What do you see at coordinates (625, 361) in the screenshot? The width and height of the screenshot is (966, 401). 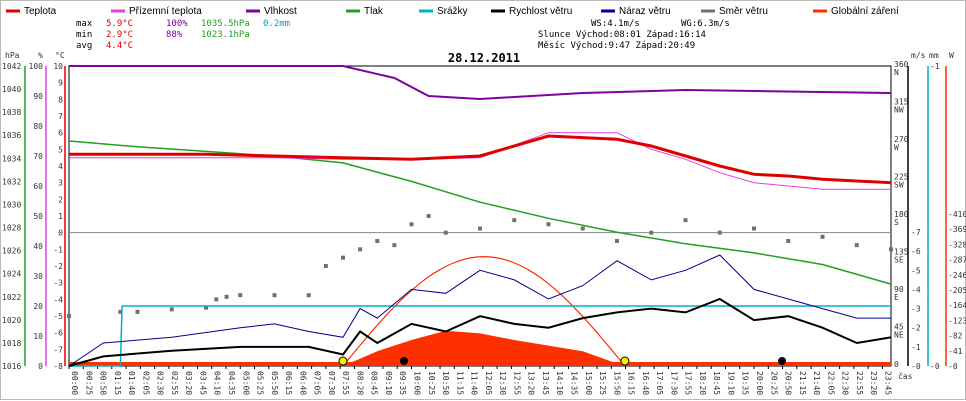 I see `event-sunset` at bounding box center [625, 361].